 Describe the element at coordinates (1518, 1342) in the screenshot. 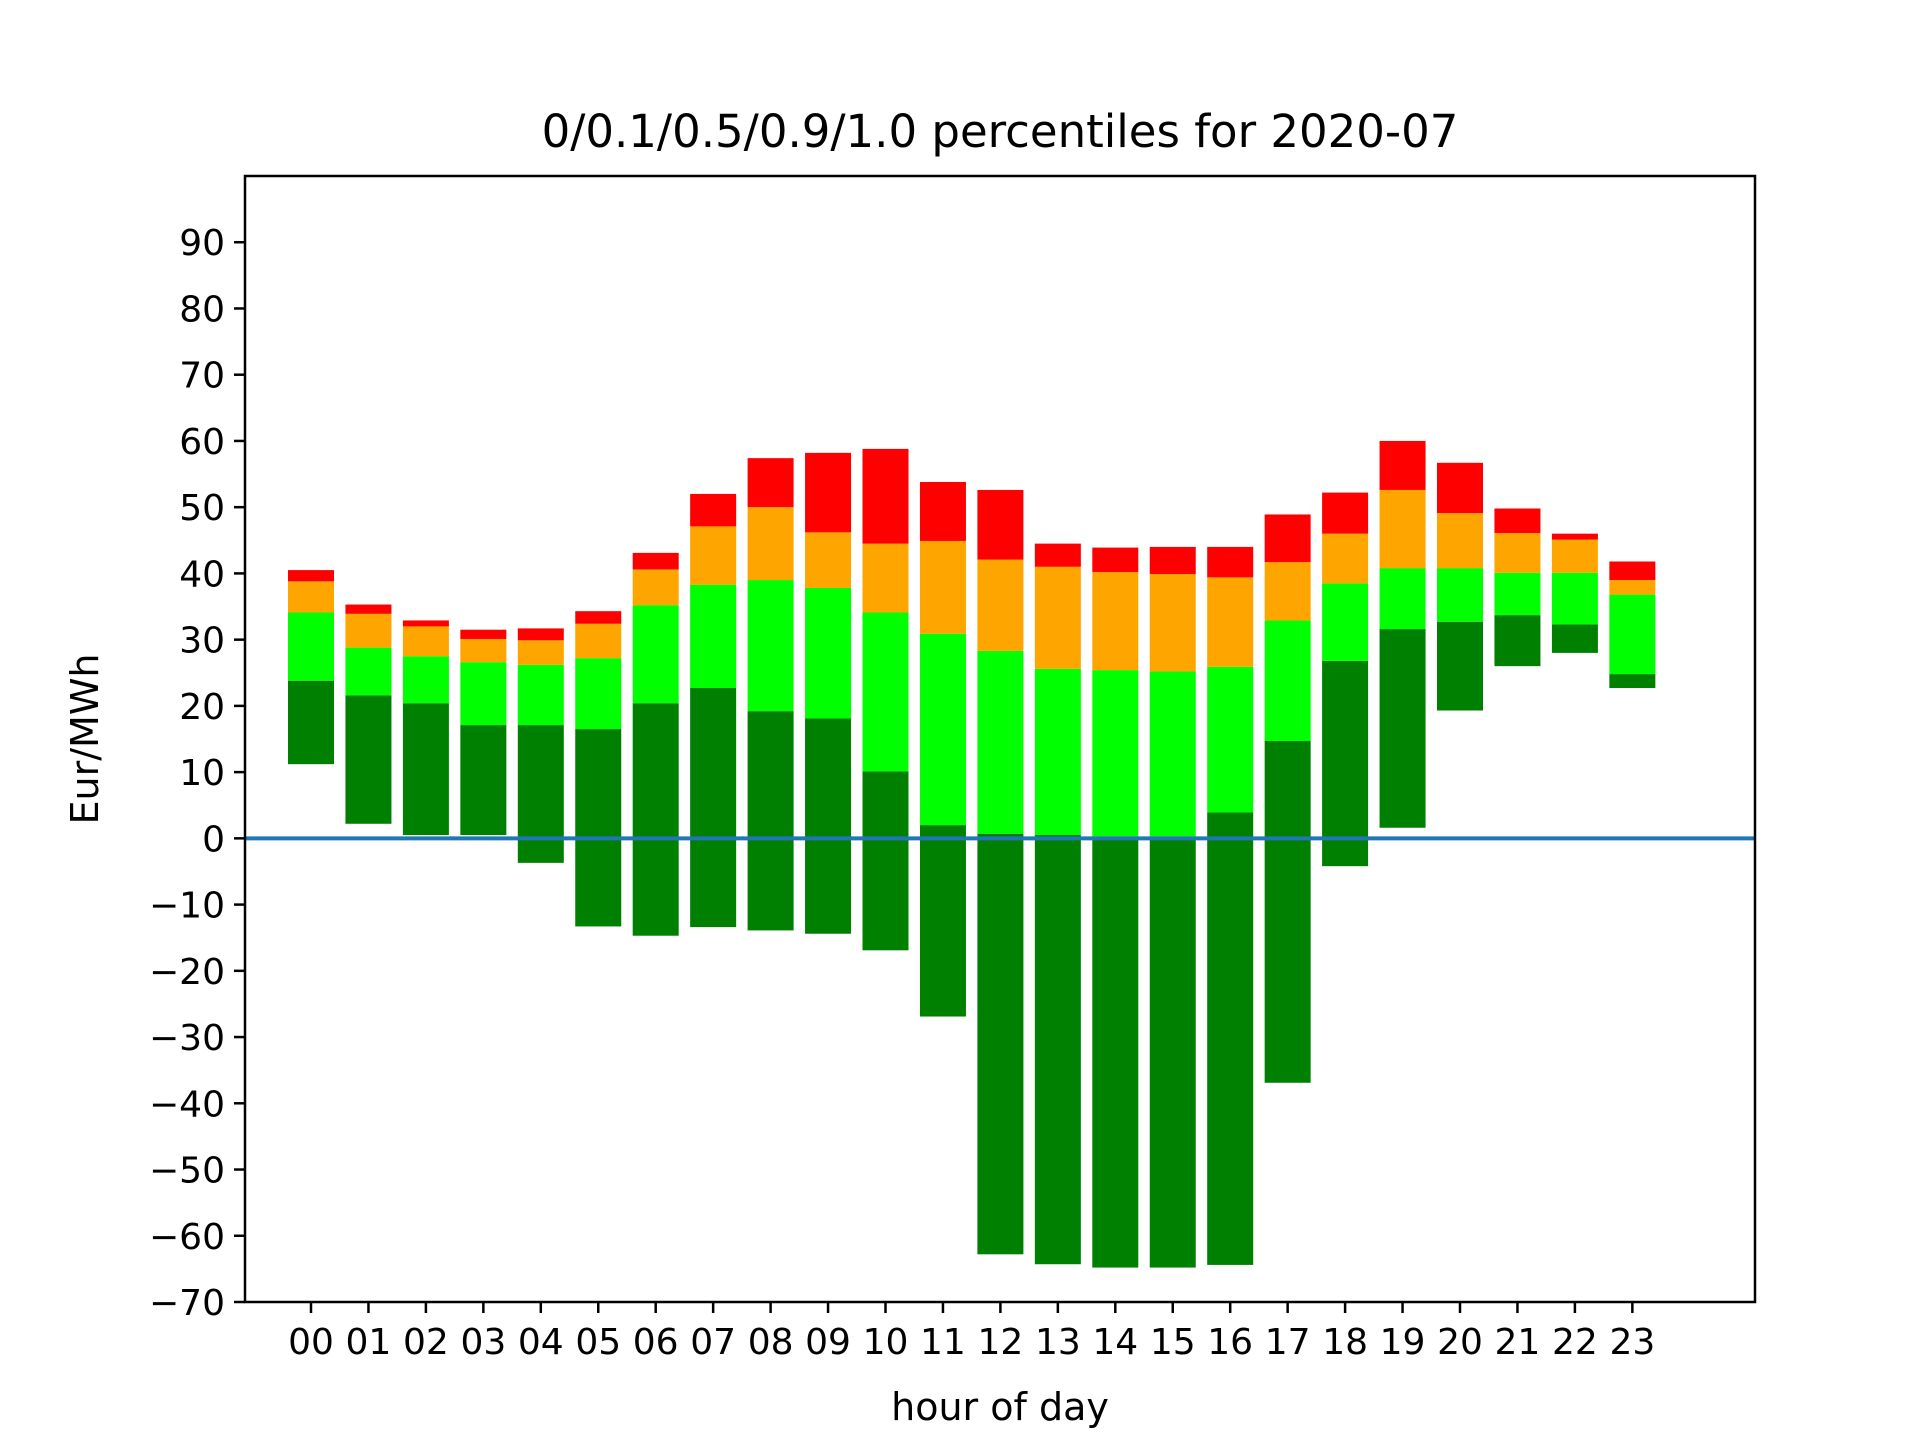

I see `x-tick-label: 21` at that location.